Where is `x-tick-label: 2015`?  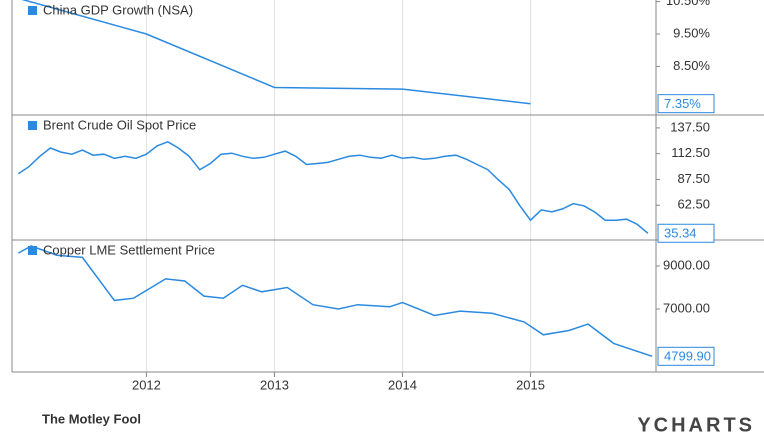
x-tick-label: 2015 is located at coordinates (530, 384).